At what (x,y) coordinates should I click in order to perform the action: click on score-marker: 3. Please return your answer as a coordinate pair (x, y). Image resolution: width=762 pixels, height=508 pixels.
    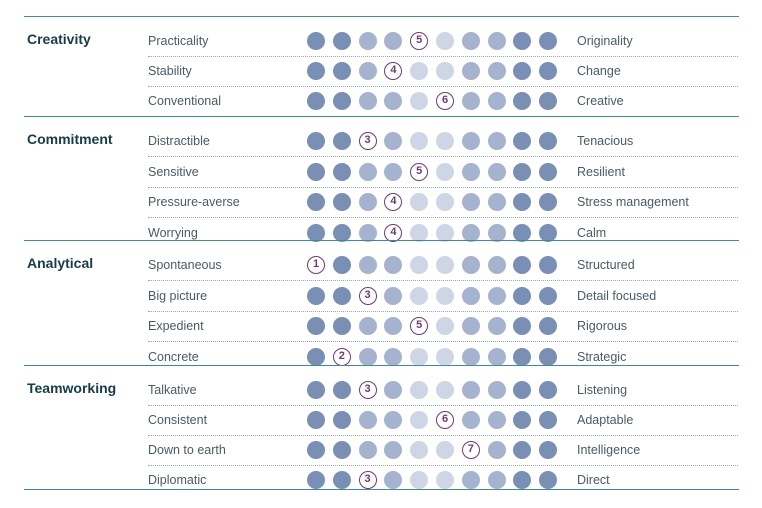
    Looking at the image, I should click on (367, 390).